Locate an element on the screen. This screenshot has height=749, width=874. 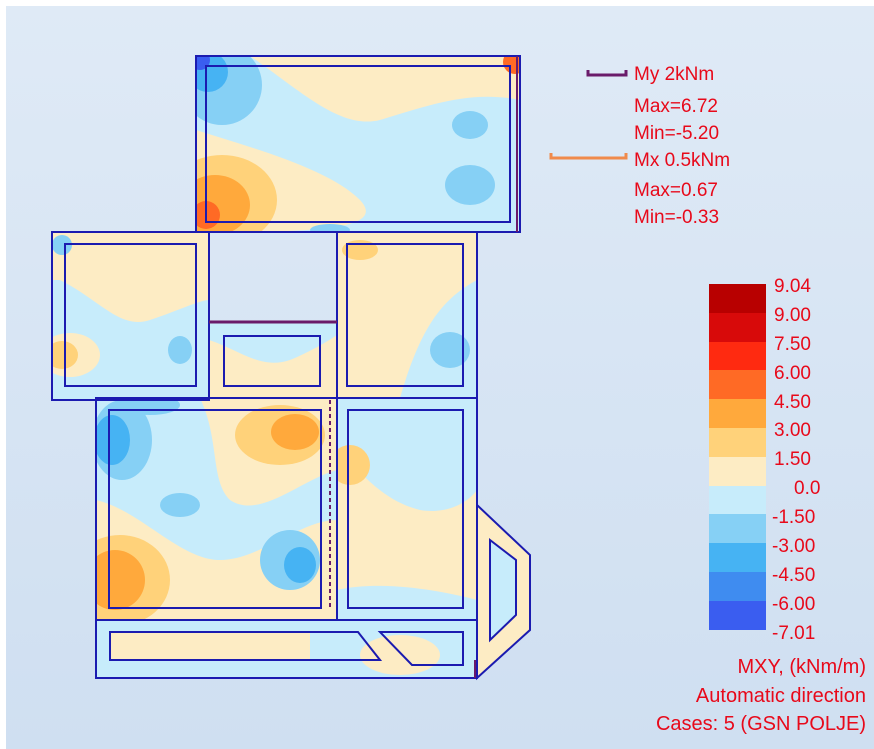
slab-bottom-strip is located at coordinates (286, 649).